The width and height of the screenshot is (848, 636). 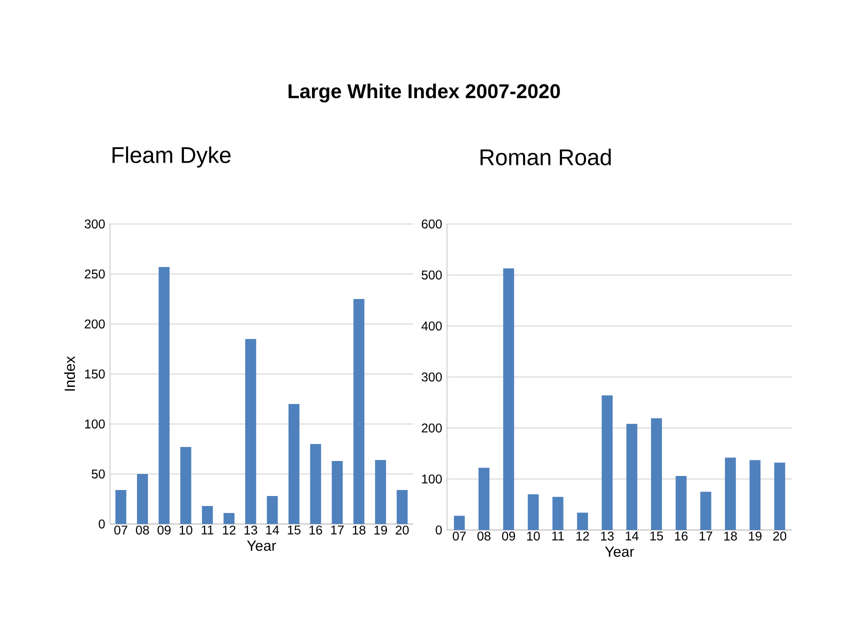 I want to click on chart-subtitle: Roman Road, so click(x=545, y=157).